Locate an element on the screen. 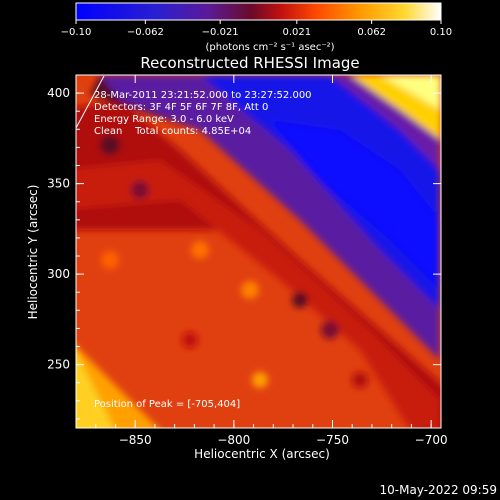  colorbar-tick-label: −0.062 is located at coordinates (145, 32).